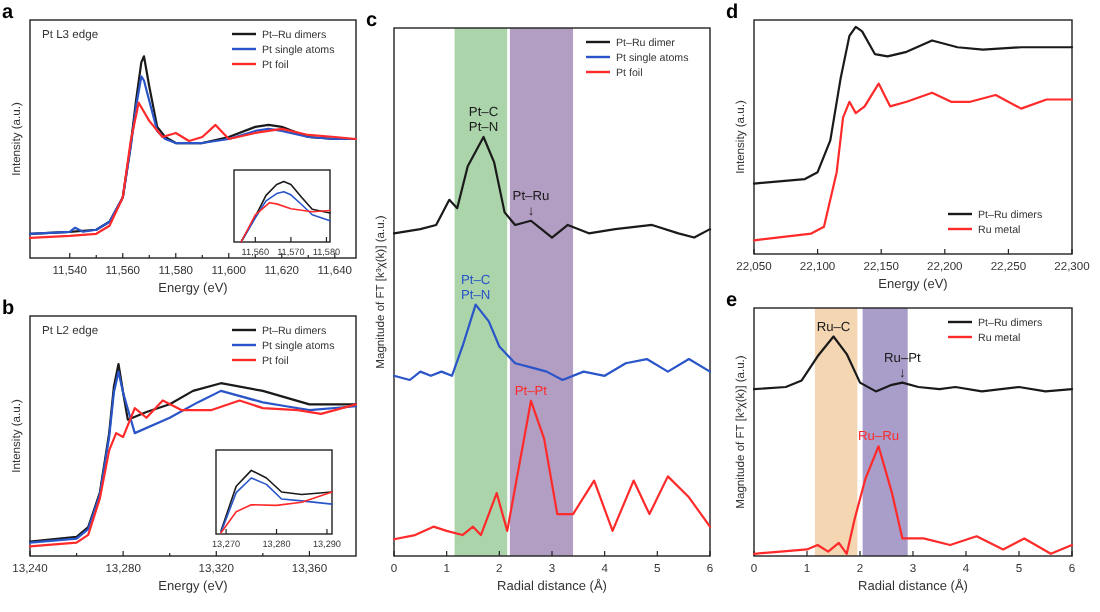  Describe the element at coordinates (732, 13) in the screenshot. I see `chart-title: d` at that location.